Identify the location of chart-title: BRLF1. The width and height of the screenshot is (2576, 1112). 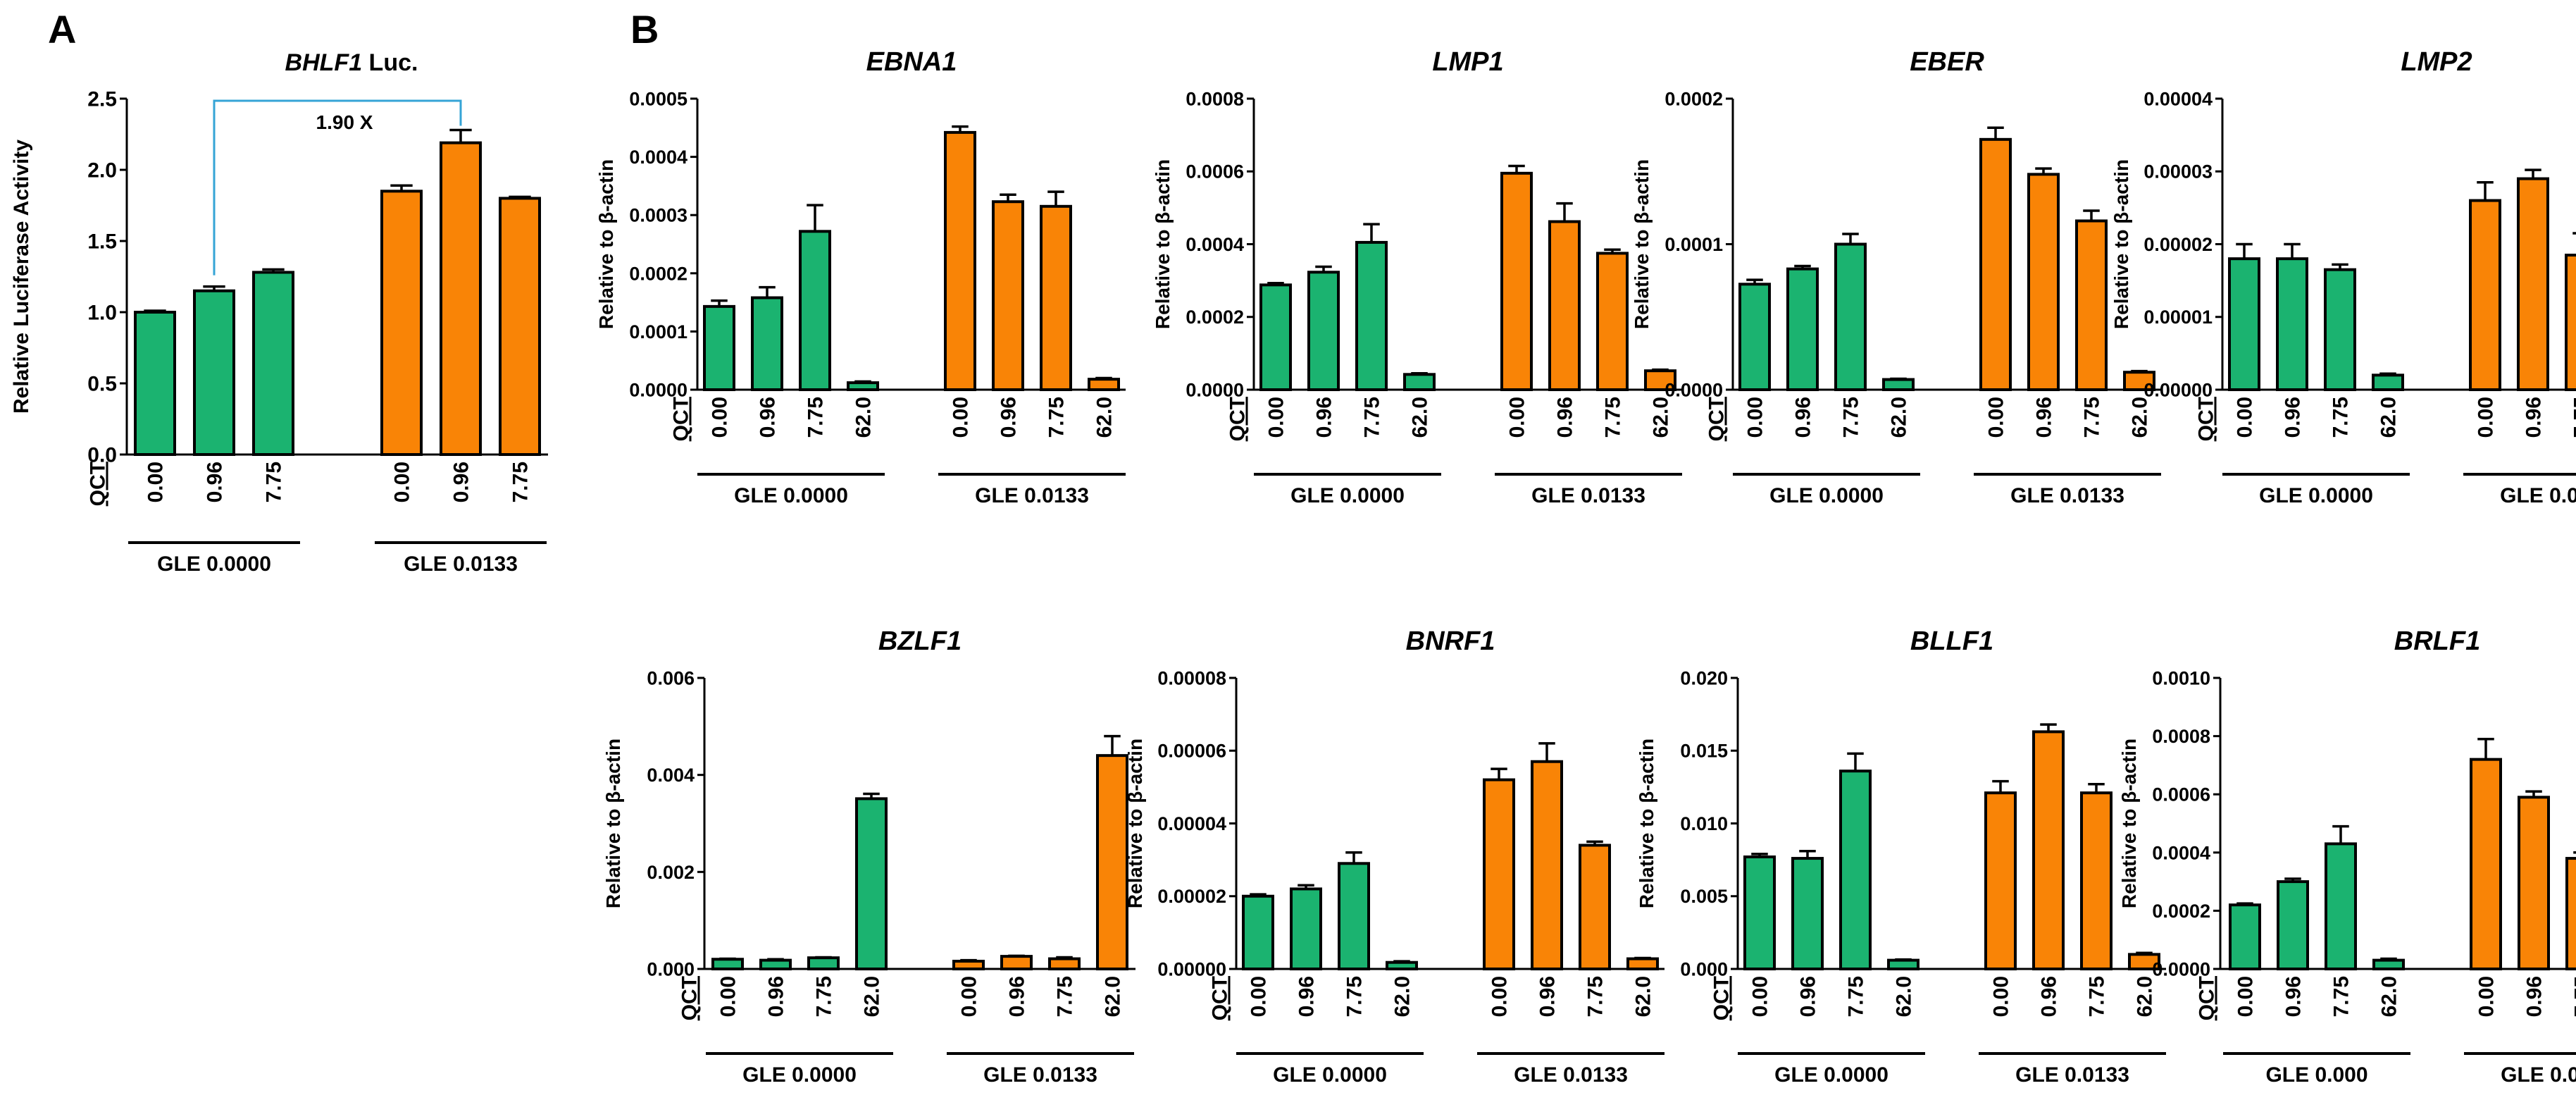
(2437, 641).